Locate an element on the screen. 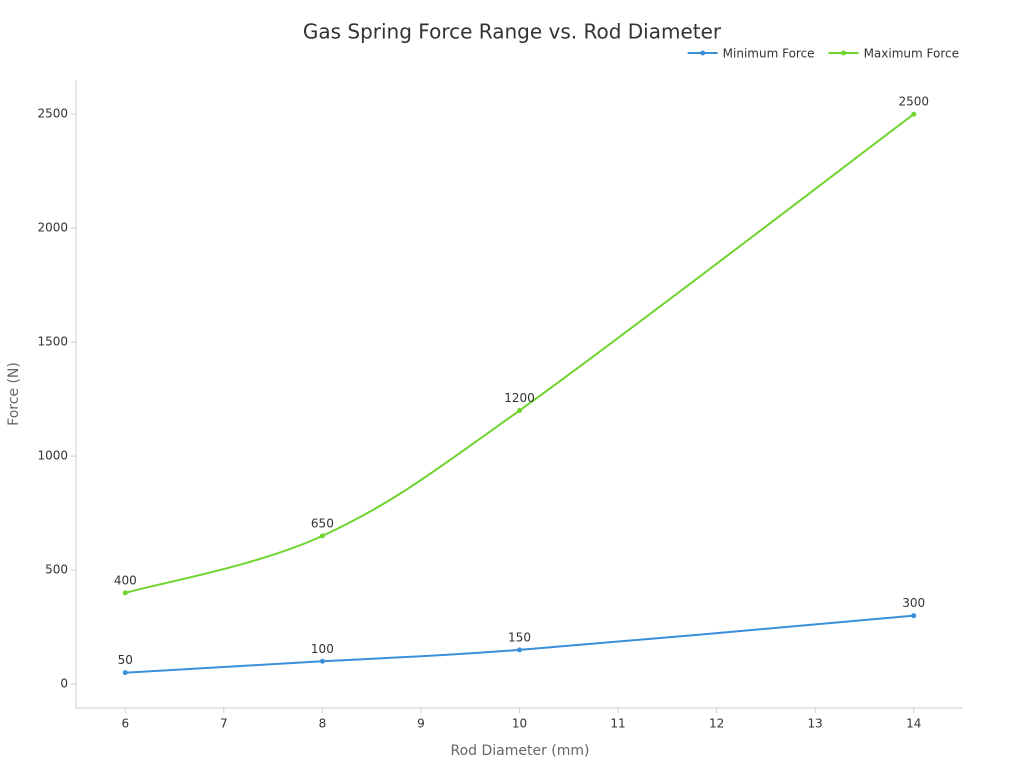 This screenshot has height=768, width=1024. x-tick-label: 11 is located at coordinates (617, 724).